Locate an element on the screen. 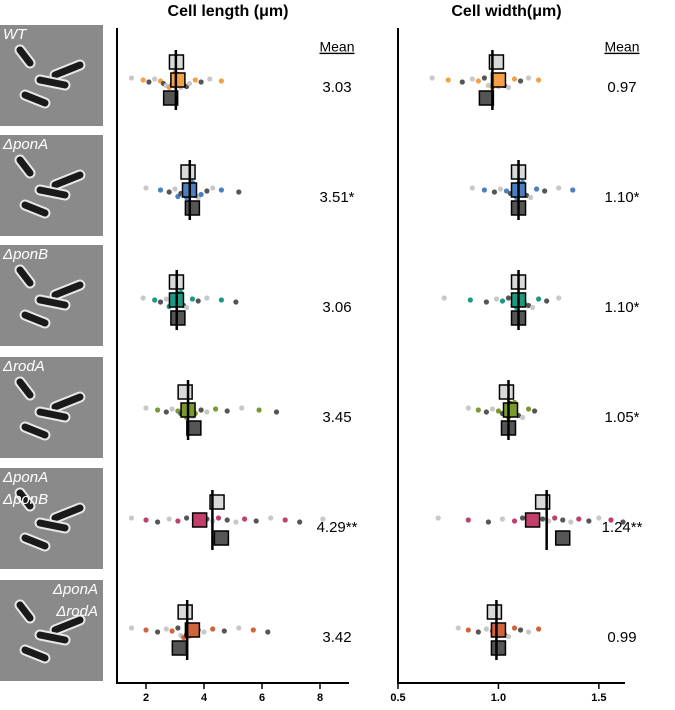 The image size is (675, 710). strain-label: ΔrodA is located at coordinates (23, 366).